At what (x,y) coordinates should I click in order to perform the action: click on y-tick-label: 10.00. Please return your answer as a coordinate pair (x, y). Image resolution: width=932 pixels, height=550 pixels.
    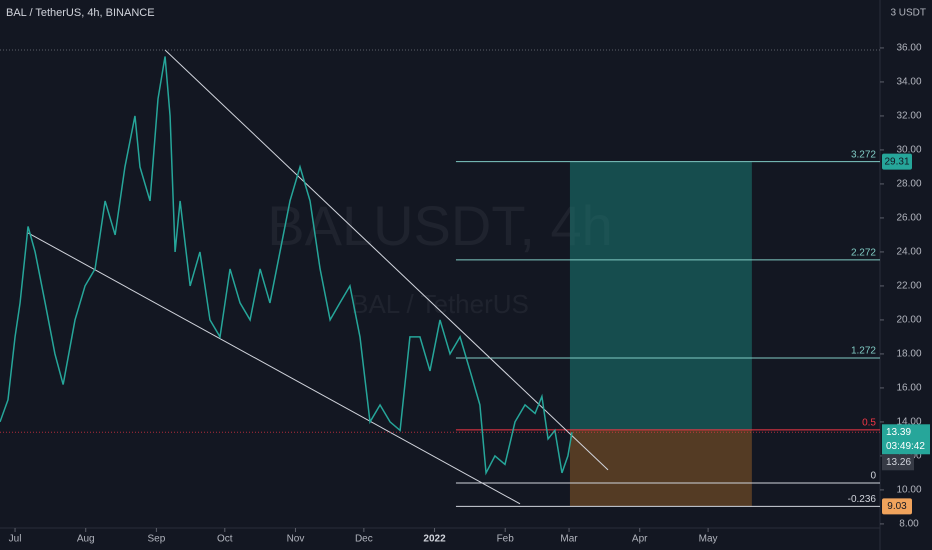
    Looking at the image, I should click on (908, 490).